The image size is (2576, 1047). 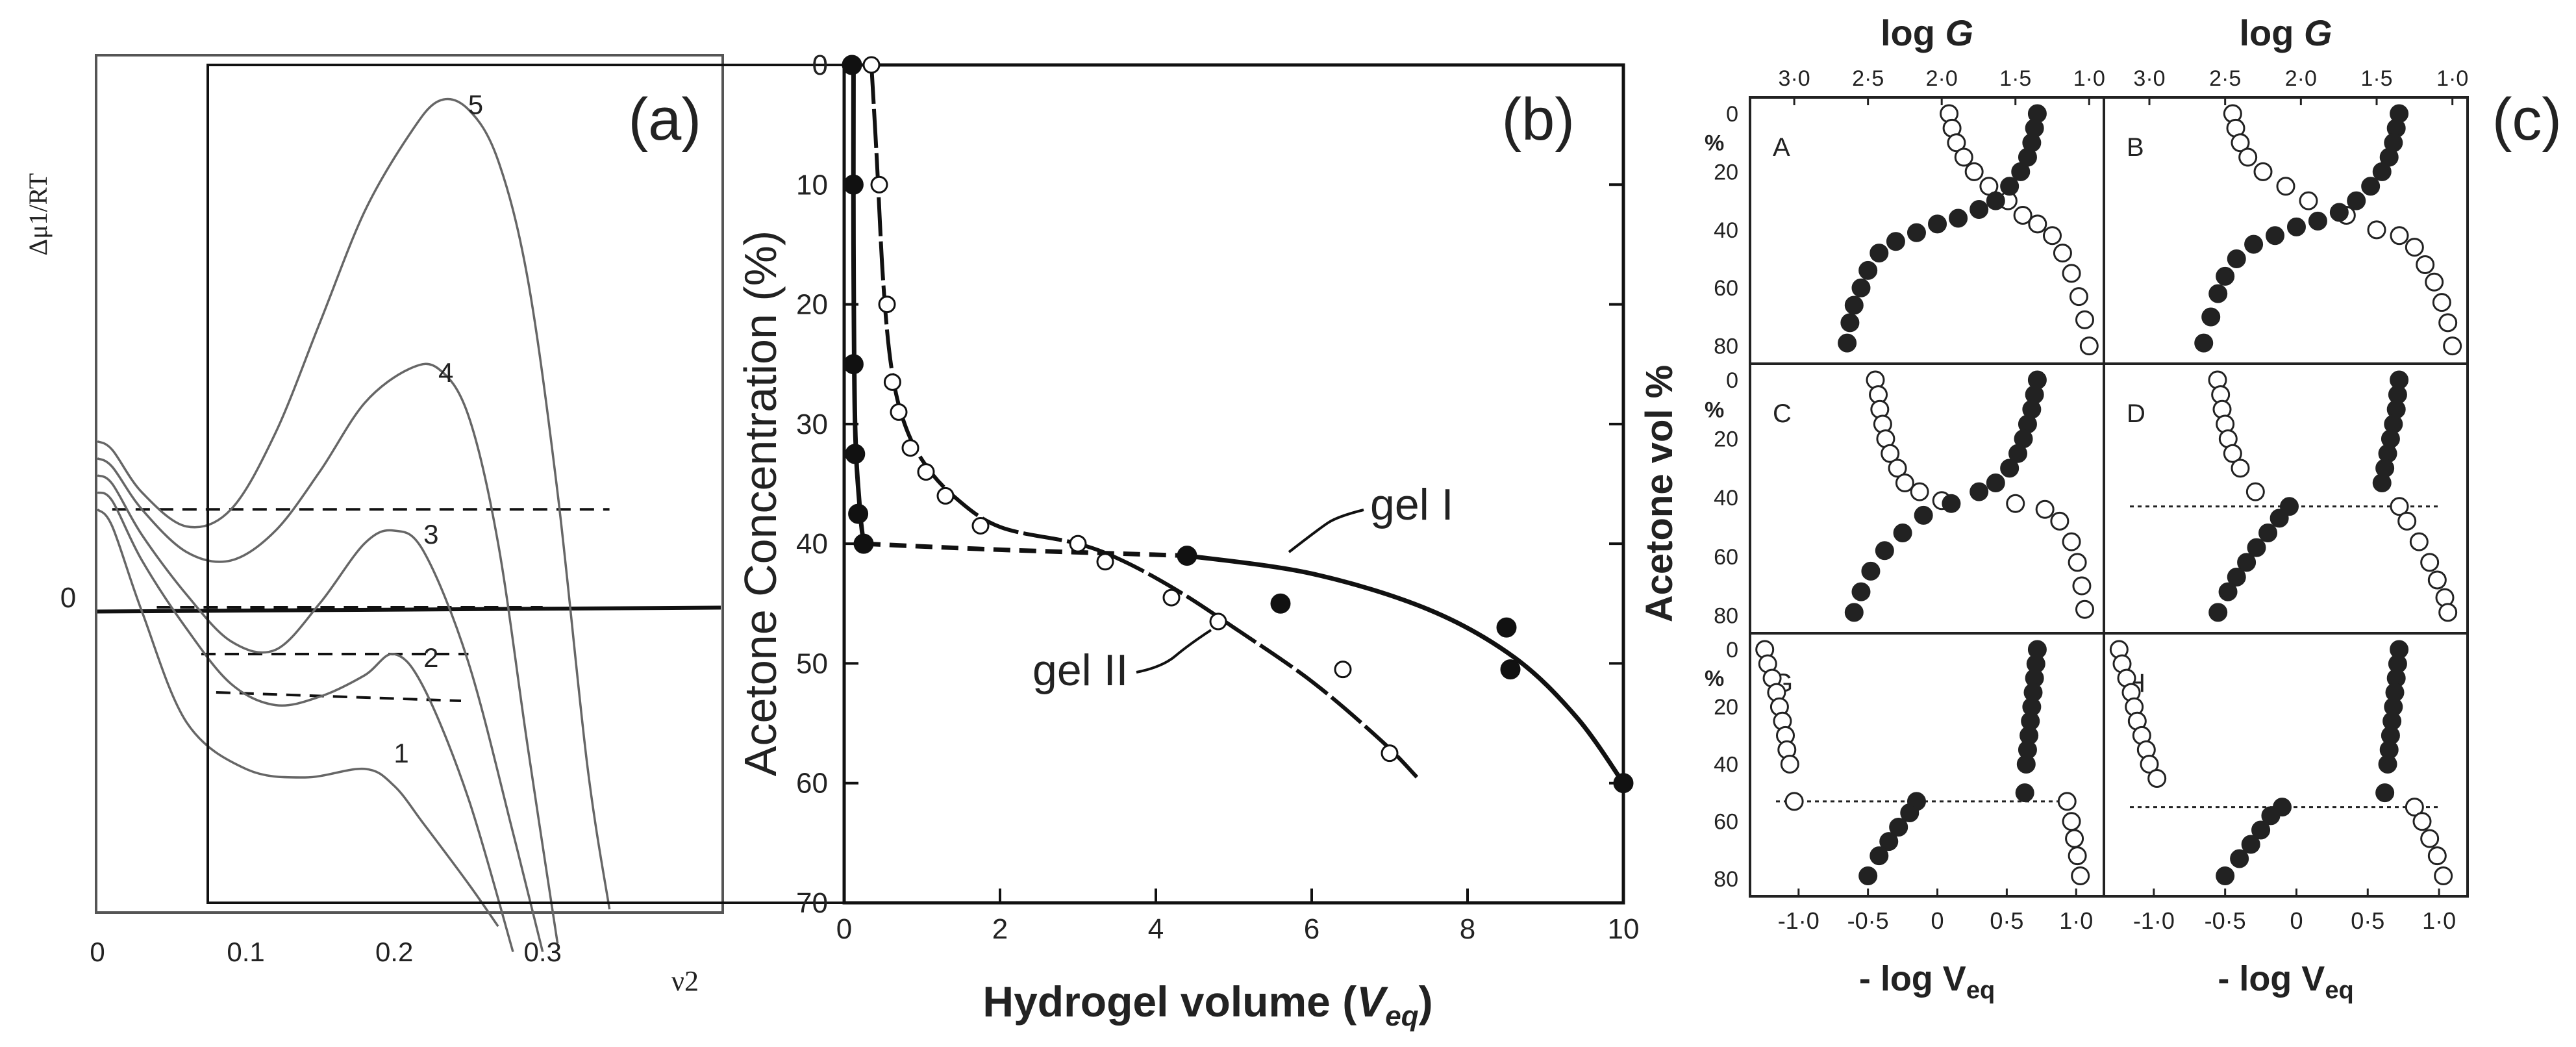 I want to click on panel-c-subplot-label: D, so click(x=2136, y=413).